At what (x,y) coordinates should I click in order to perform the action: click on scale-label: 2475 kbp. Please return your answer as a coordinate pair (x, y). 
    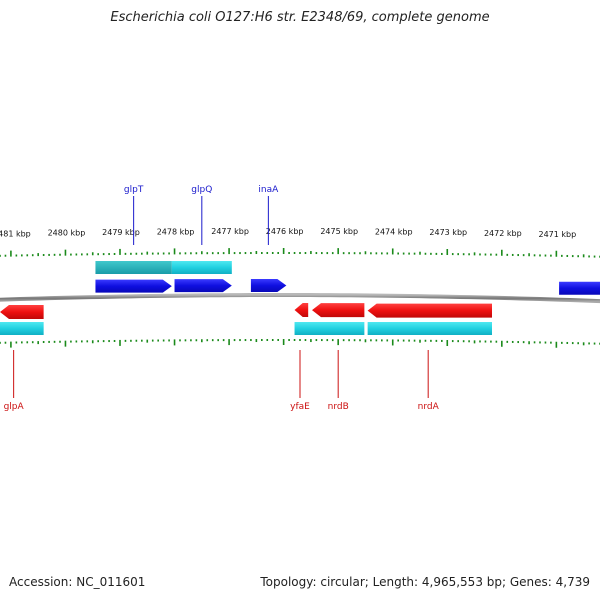
    Looking at the image, I should click on (339, 231).